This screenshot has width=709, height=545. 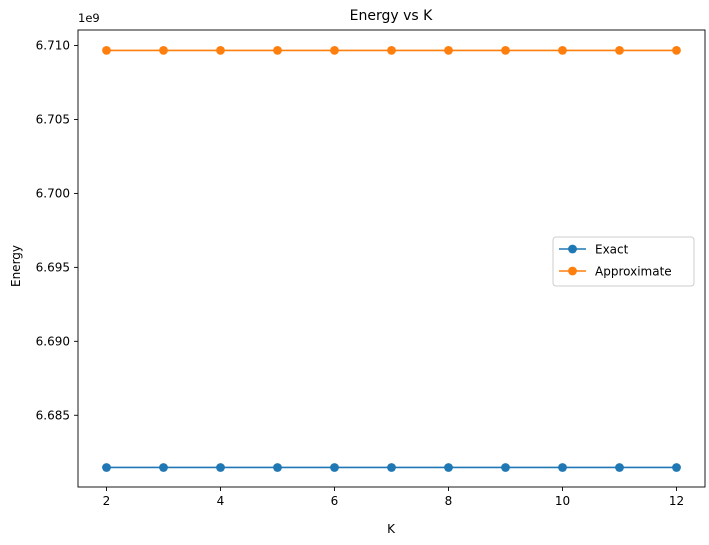 I want to click on legend: Exact Approximate, so click(x=623, y=261).